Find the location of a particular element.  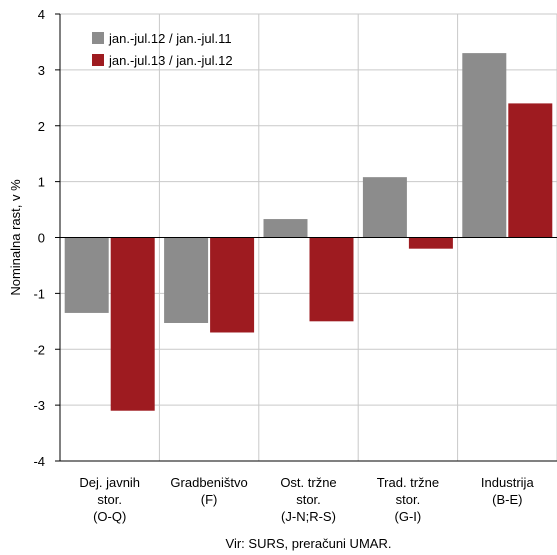

y-tick-label: -2 is located at coordinates (39, 349).